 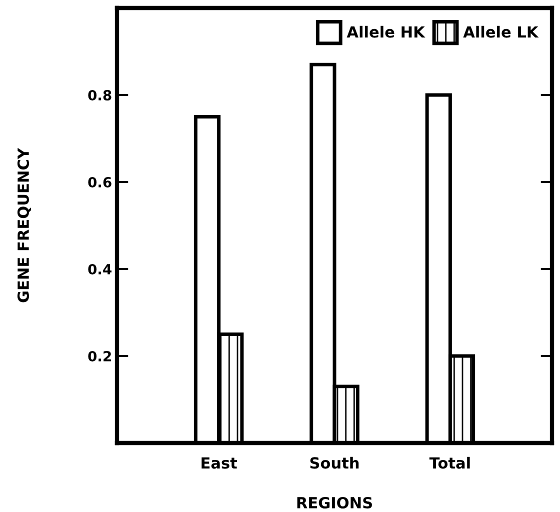 I want to click on x-tick-label: South, so click(x=334, y=462).